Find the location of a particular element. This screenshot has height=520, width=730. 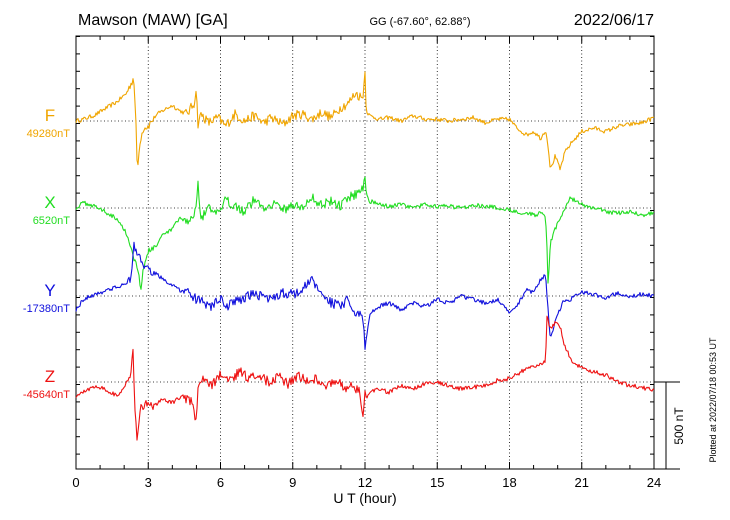

series-labels: F 49280nT X 6520nT Y -17380nT Z -45640nT is located at coordinates (46, 253).